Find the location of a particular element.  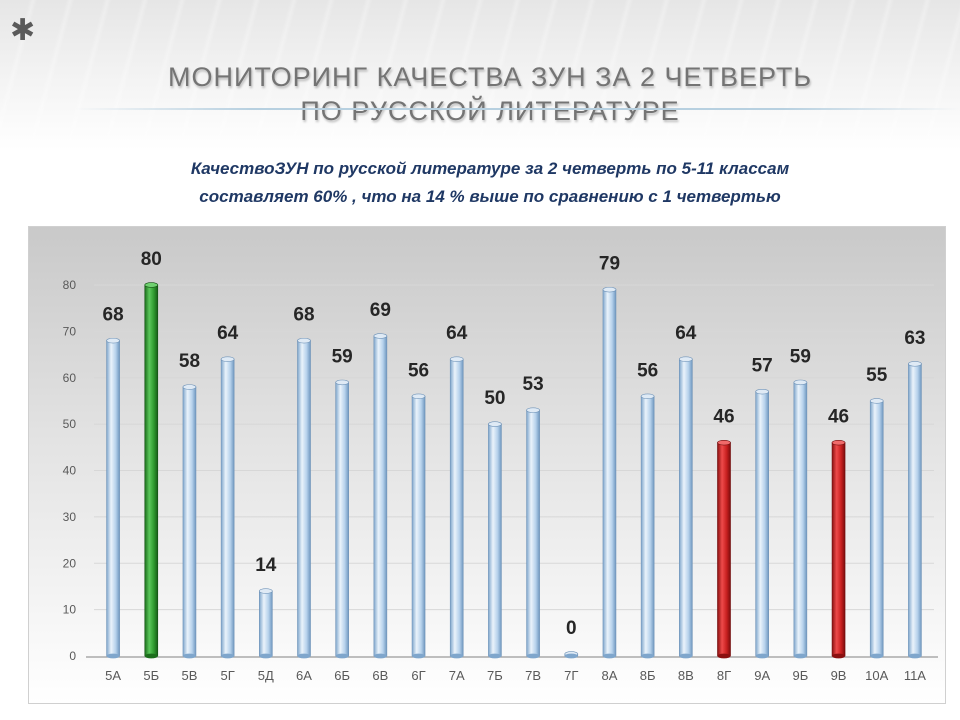

data-label-7Г: 0 is located at coordinates (571, 628).